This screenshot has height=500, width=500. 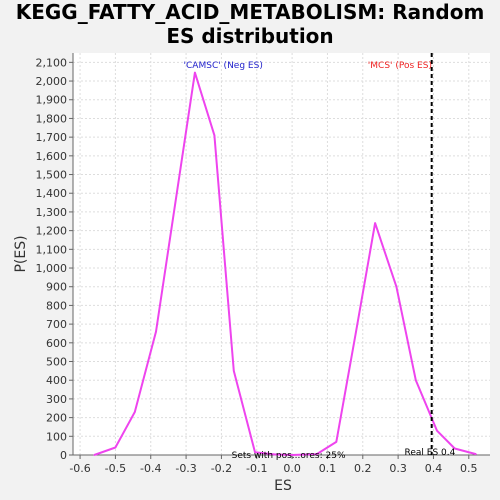 What do you see at coordinates (56, 362) in the screenshot?
I see `y-tick-label: 500` at bounding box center [56, 362].